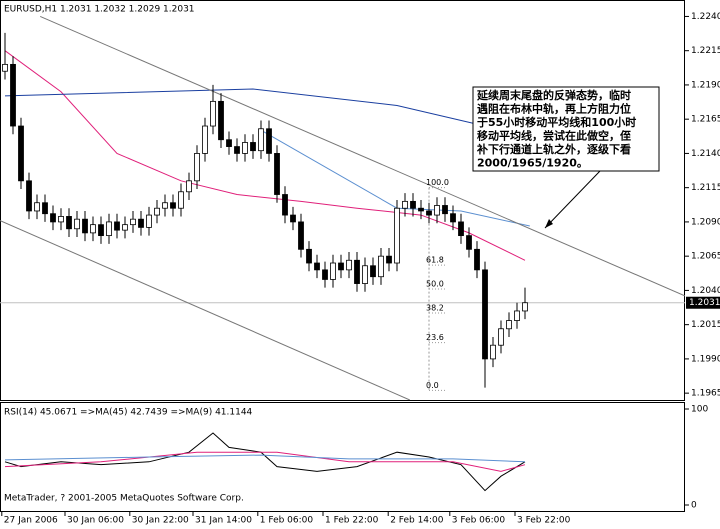 This screenshot has width=720, height=529. I want to click on y-tick-label: 1.2165, so click(705, 120).